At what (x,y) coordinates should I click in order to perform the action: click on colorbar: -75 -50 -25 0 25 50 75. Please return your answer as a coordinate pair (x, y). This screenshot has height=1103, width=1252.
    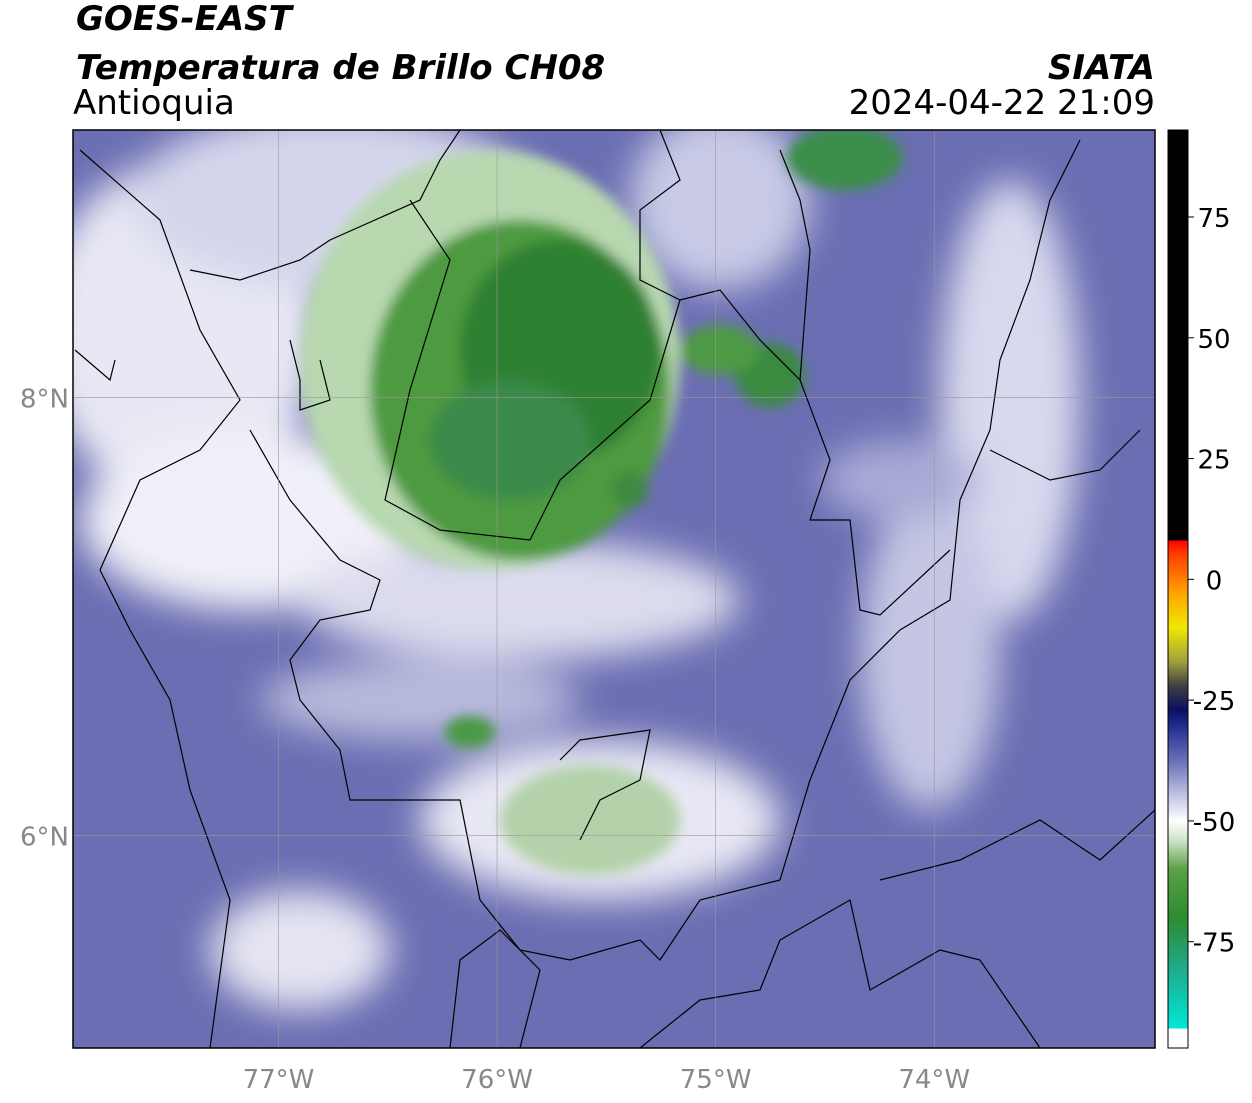
    Looking at the image, I should click on (1201, 589).